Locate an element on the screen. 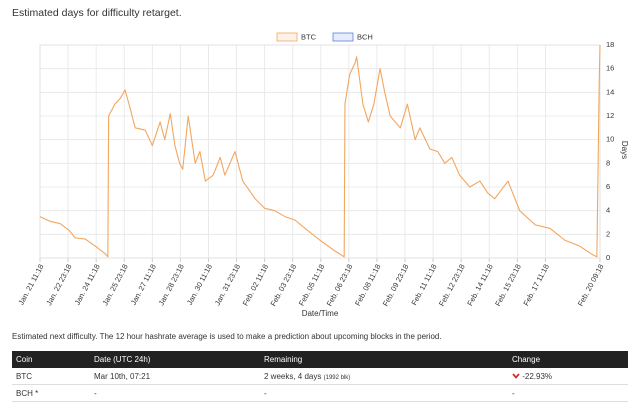 Image resolution: width=640 pixels, height=411 pixels. x-tick-label: Jan. 28 23:18 is located at coordinates (171, 285).